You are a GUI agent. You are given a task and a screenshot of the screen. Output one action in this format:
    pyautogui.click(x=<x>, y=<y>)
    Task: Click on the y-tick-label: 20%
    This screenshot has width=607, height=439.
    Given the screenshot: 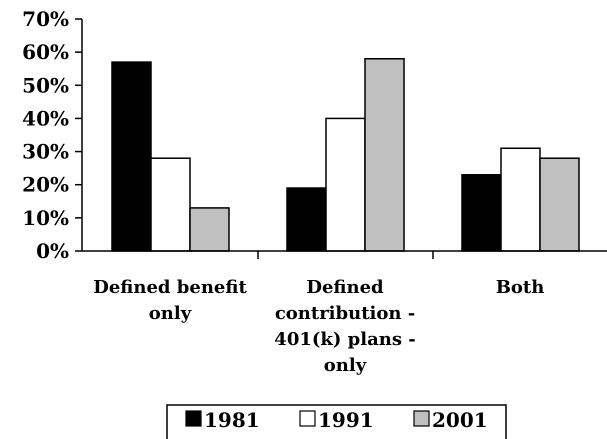 What is the action you would take?
    pyautogui.click(x=45, y=185)
    